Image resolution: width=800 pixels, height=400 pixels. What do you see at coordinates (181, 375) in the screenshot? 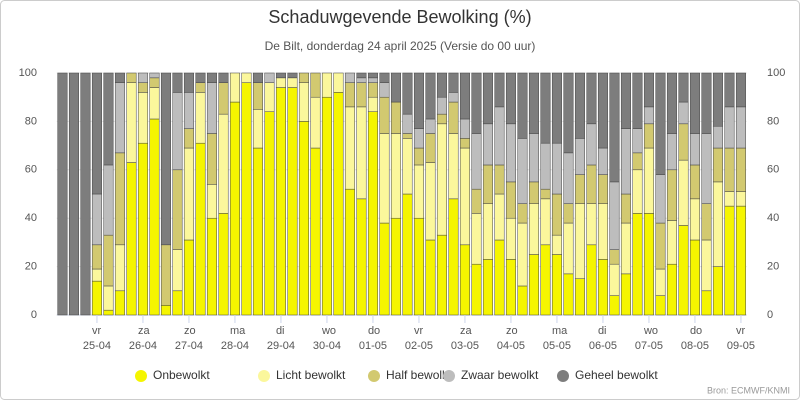
I see `legend-label: Onbewolkt` at bounding box center [181, 375].